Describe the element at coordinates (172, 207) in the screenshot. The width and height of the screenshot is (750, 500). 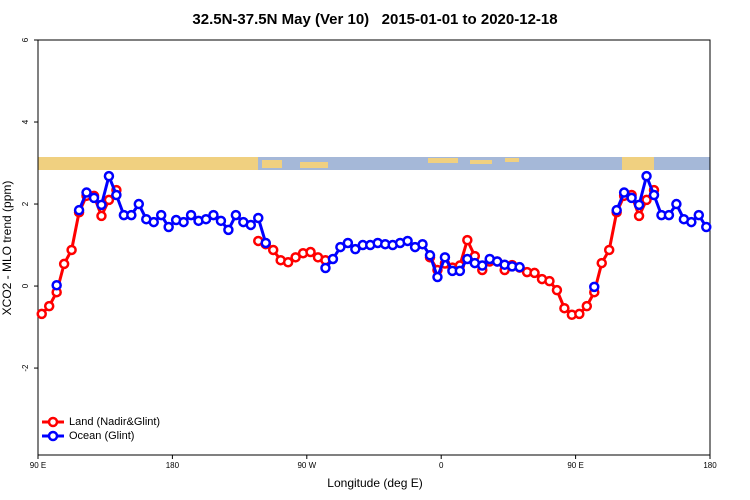
I see `series-line` at that location.